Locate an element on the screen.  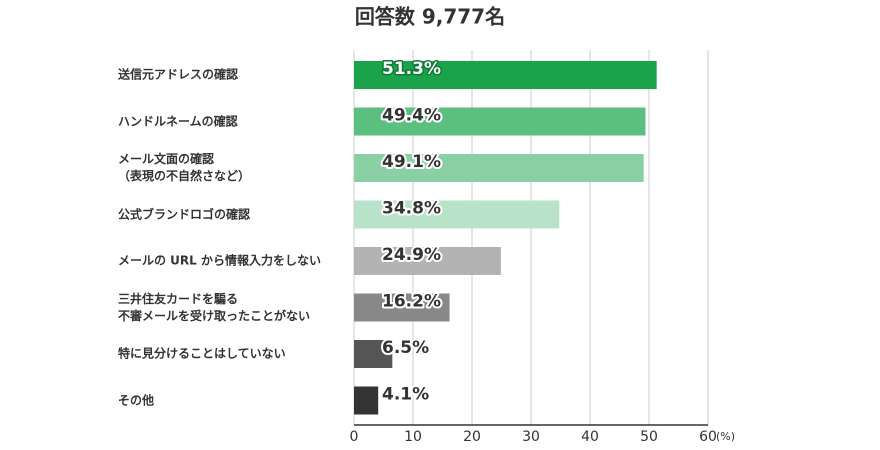
value-label: 34.8% is located at coordinates (411, 209).